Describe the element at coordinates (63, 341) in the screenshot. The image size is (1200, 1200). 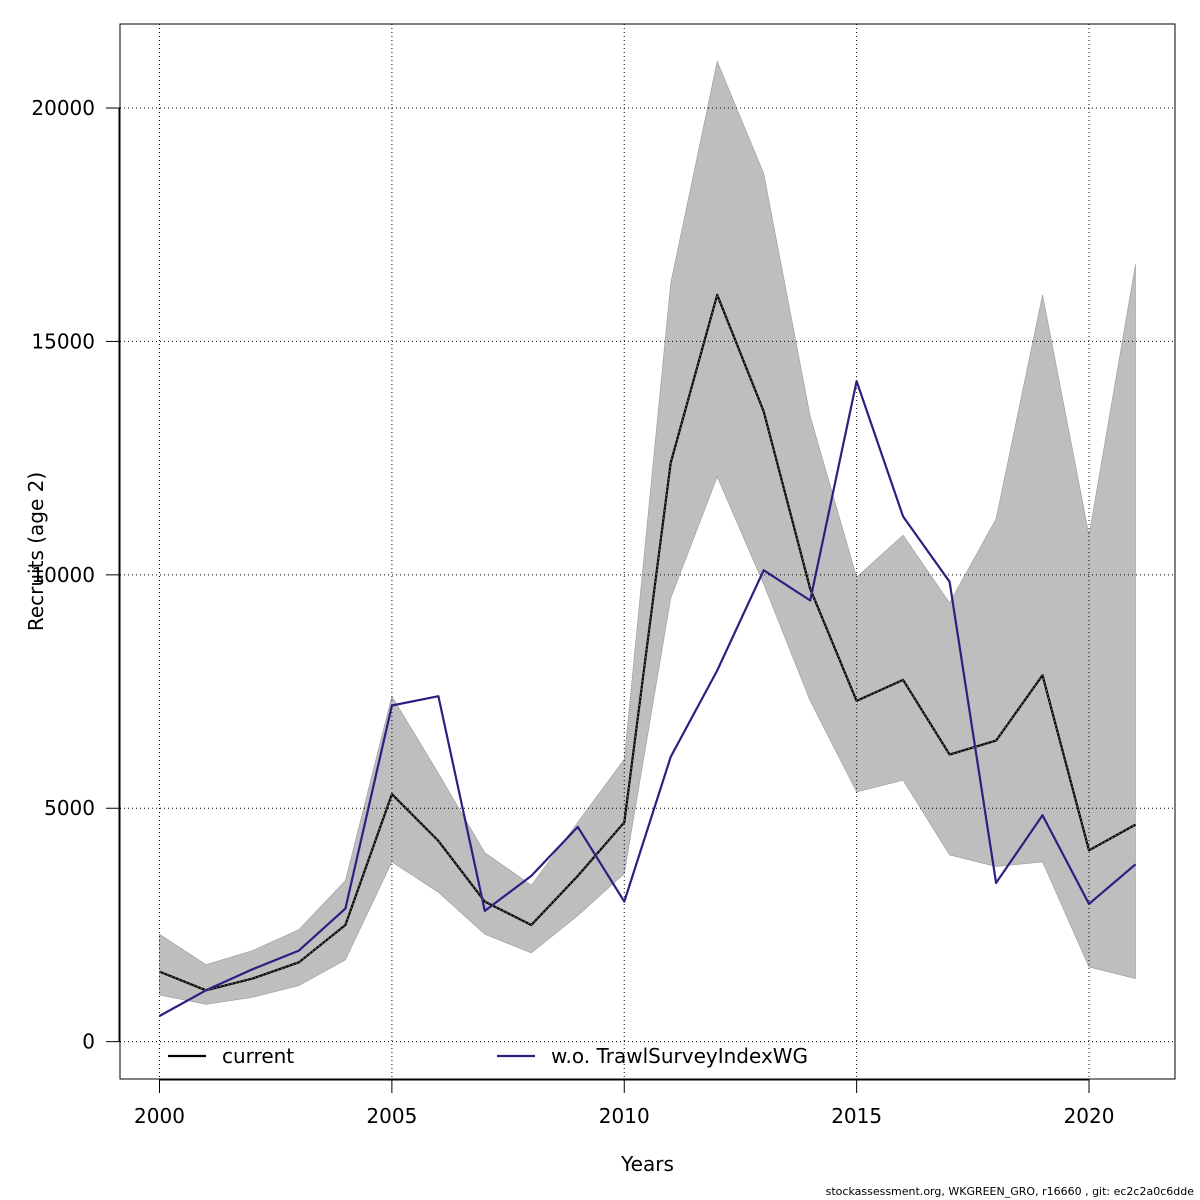
I see `y-tick-label: 15000` at that location.